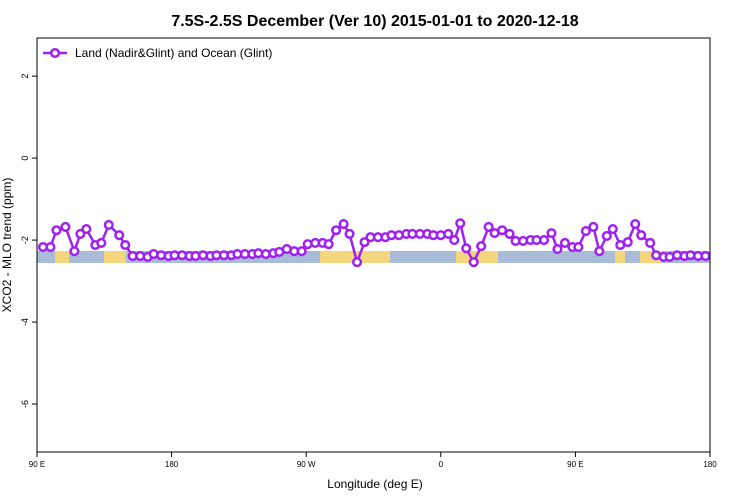 The width and height of the screenshot is (750, 500). I want to click on x-axis-label: Longitude (deg E), so click(374, 484).